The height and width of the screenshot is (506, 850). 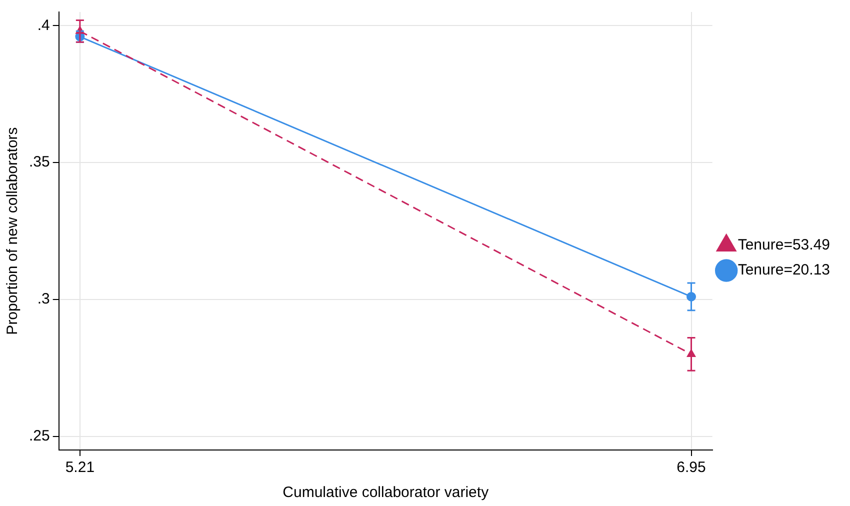 What do you see at coordinates (80, 467) in the screenshot?
I see `x-tick-label: 5.21` at bounding box center [80, 467].